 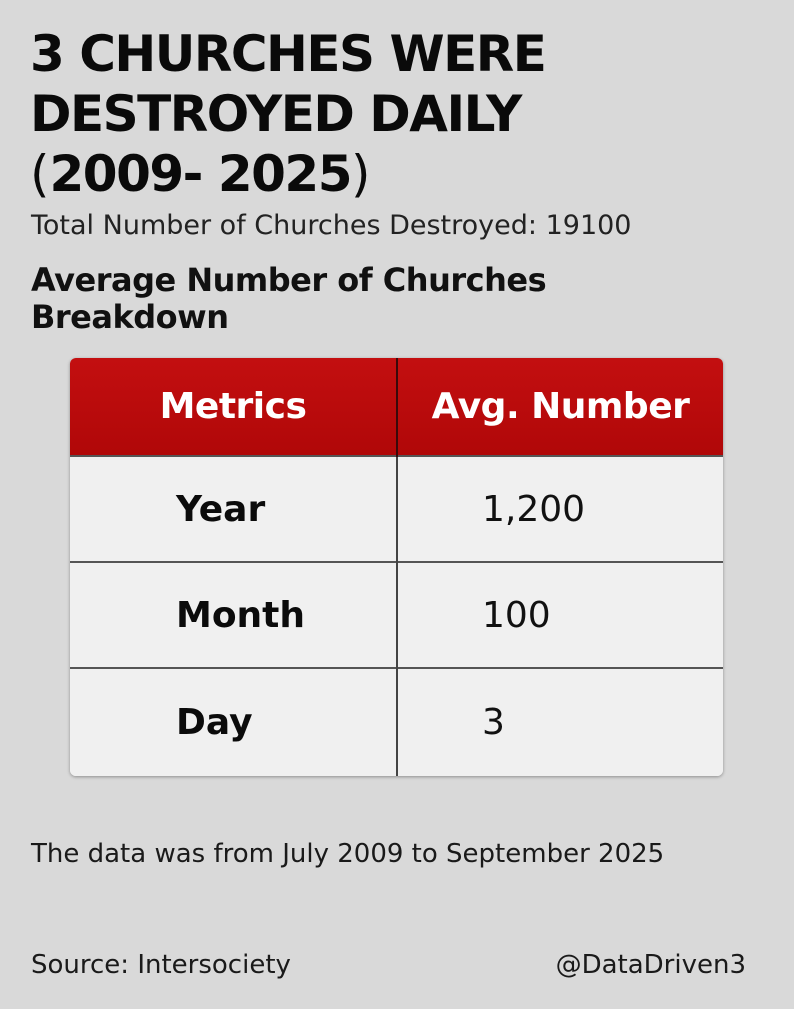 What do you see at coordinates (516, 615) in the screenshot?
I see `value-month: 100` at bounding box center [516, 615].